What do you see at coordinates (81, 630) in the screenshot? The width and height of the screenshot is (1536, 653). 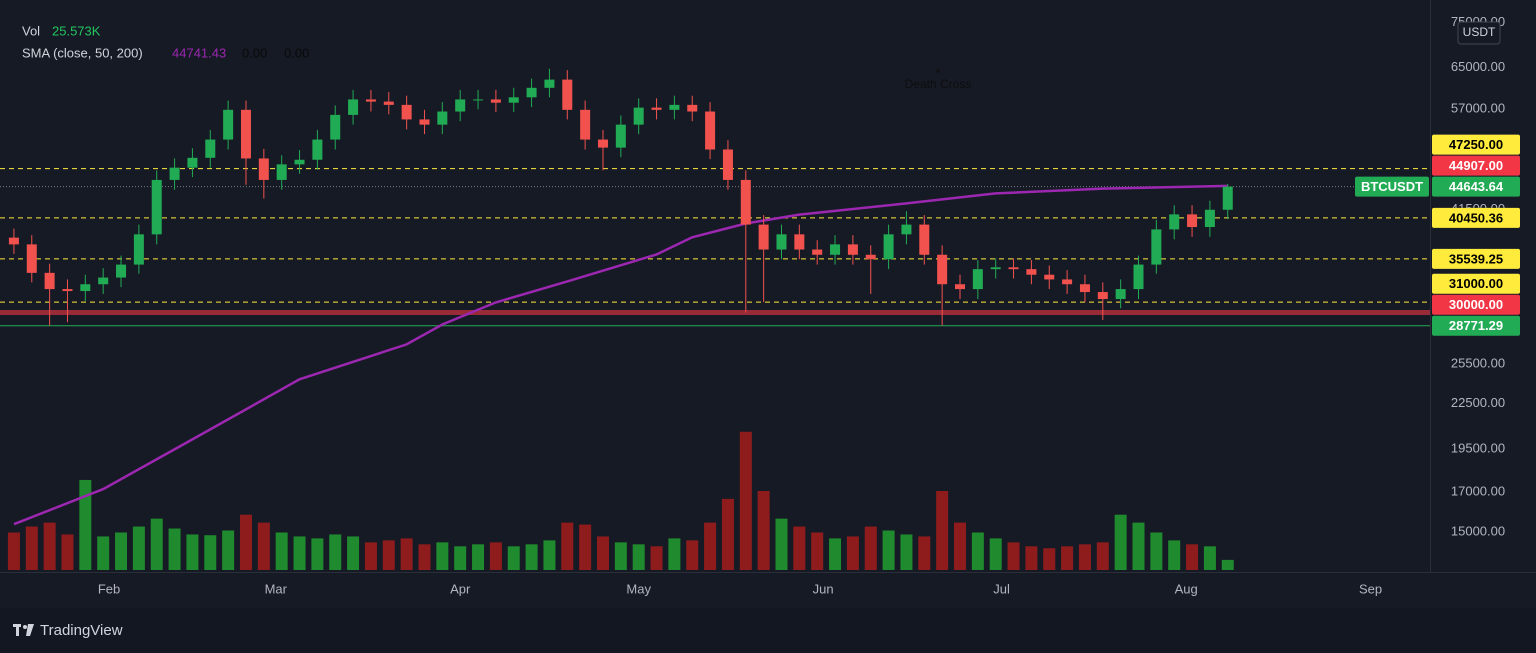 I see `brand: TradingView` at bounding box center [81, 630].